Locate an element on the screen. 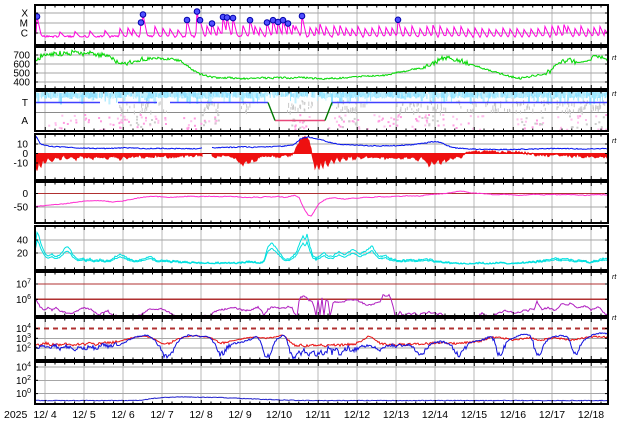  y-axis-label: 500 is located at coordinates (21, 74).